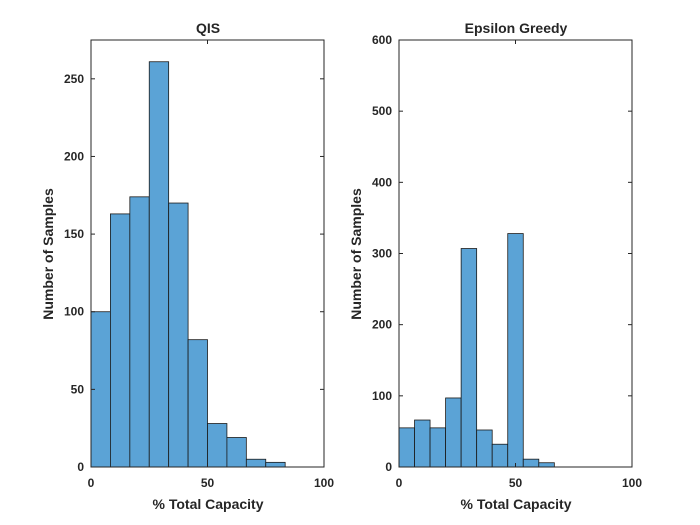  Describe the element at coordinates (208, 28) in the screenshot. I see `chart-title: QIS` at that location.